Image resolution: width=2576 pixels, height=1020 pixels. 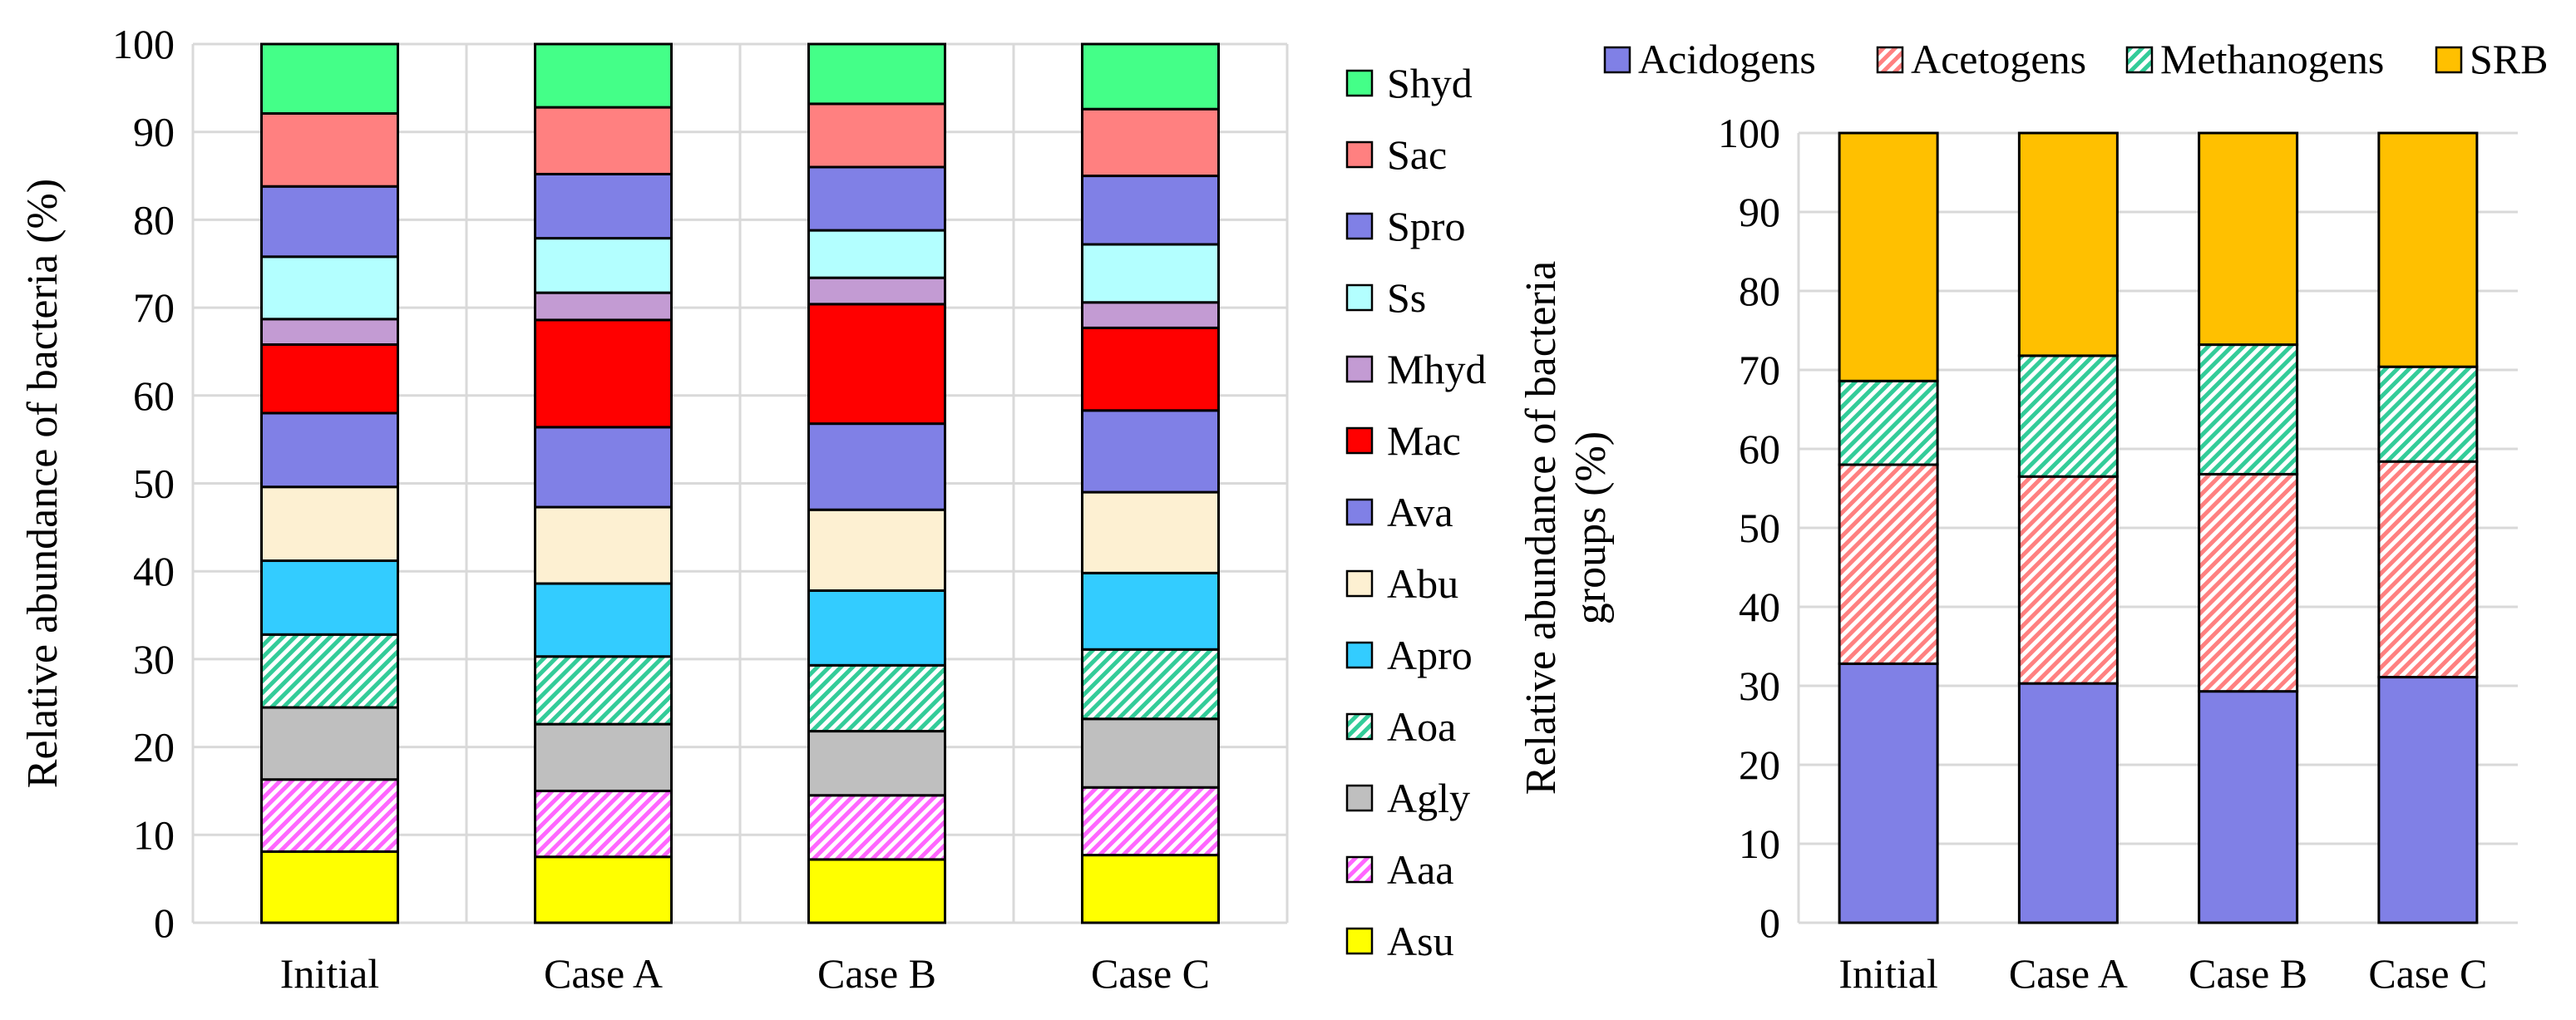 I want to click on legend-swatch-aoa, so click(x=1359, y=726).